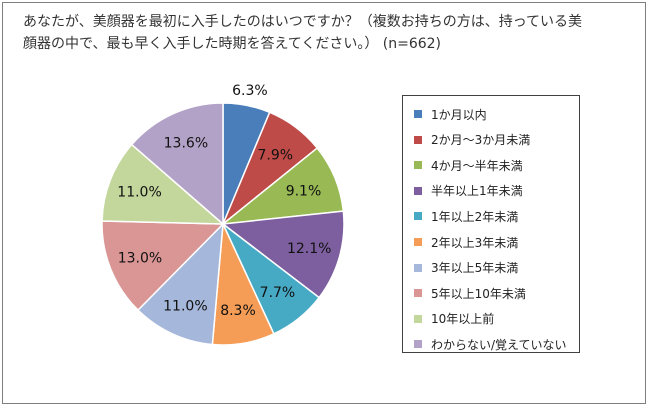 Image resolution: width=650 pixels, height=408 pixels. I want to click on legend-item: 2か月～3か月未満, so click(472, 140).